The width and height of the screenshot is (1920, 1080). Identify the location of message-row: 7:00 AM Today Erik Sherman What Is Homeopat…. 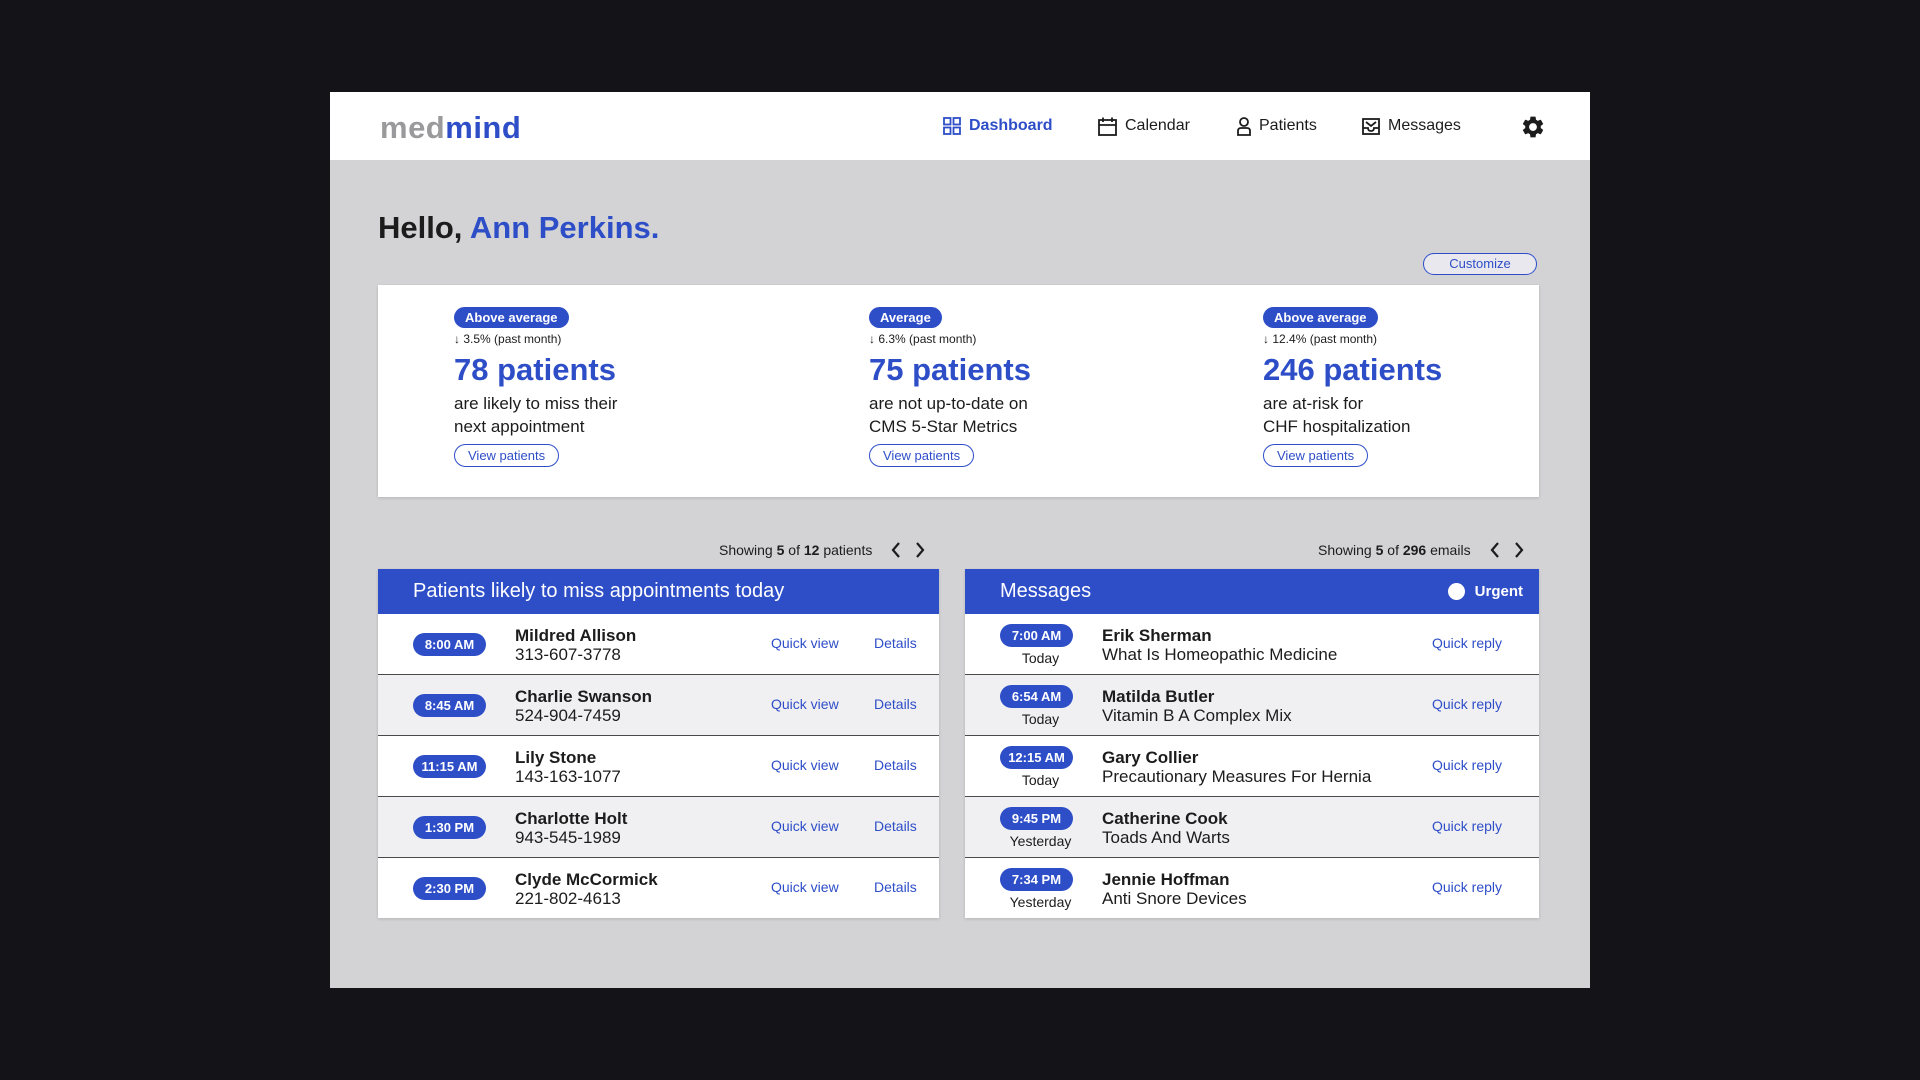
(1252, 644).